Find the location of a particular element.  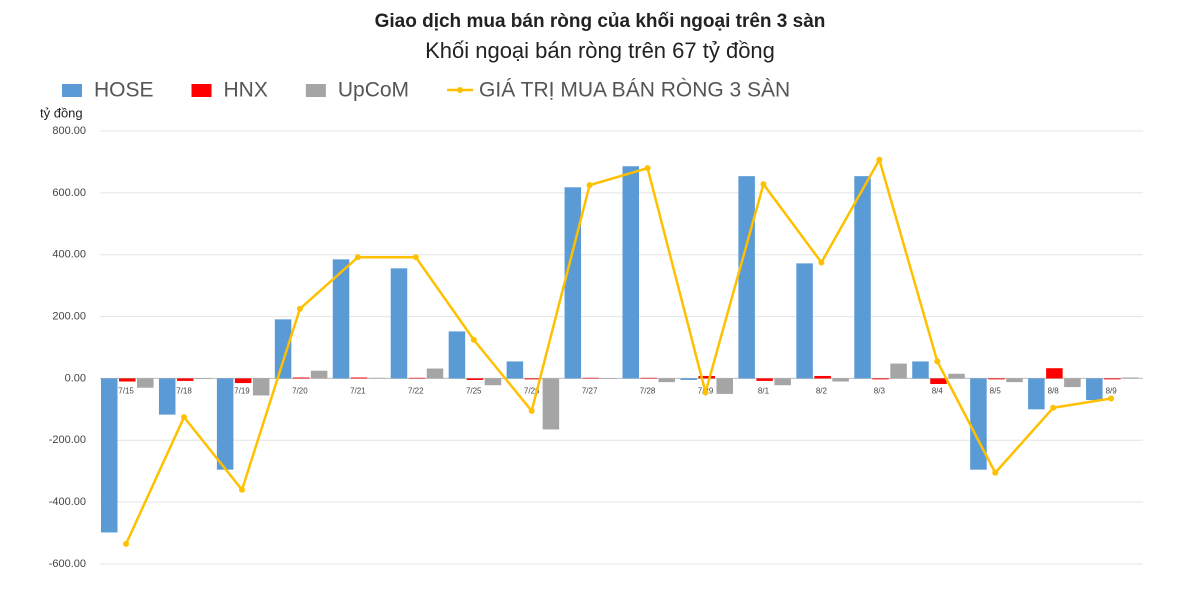

x-tick-label: 8/1 is located at coordinates (764, 391).